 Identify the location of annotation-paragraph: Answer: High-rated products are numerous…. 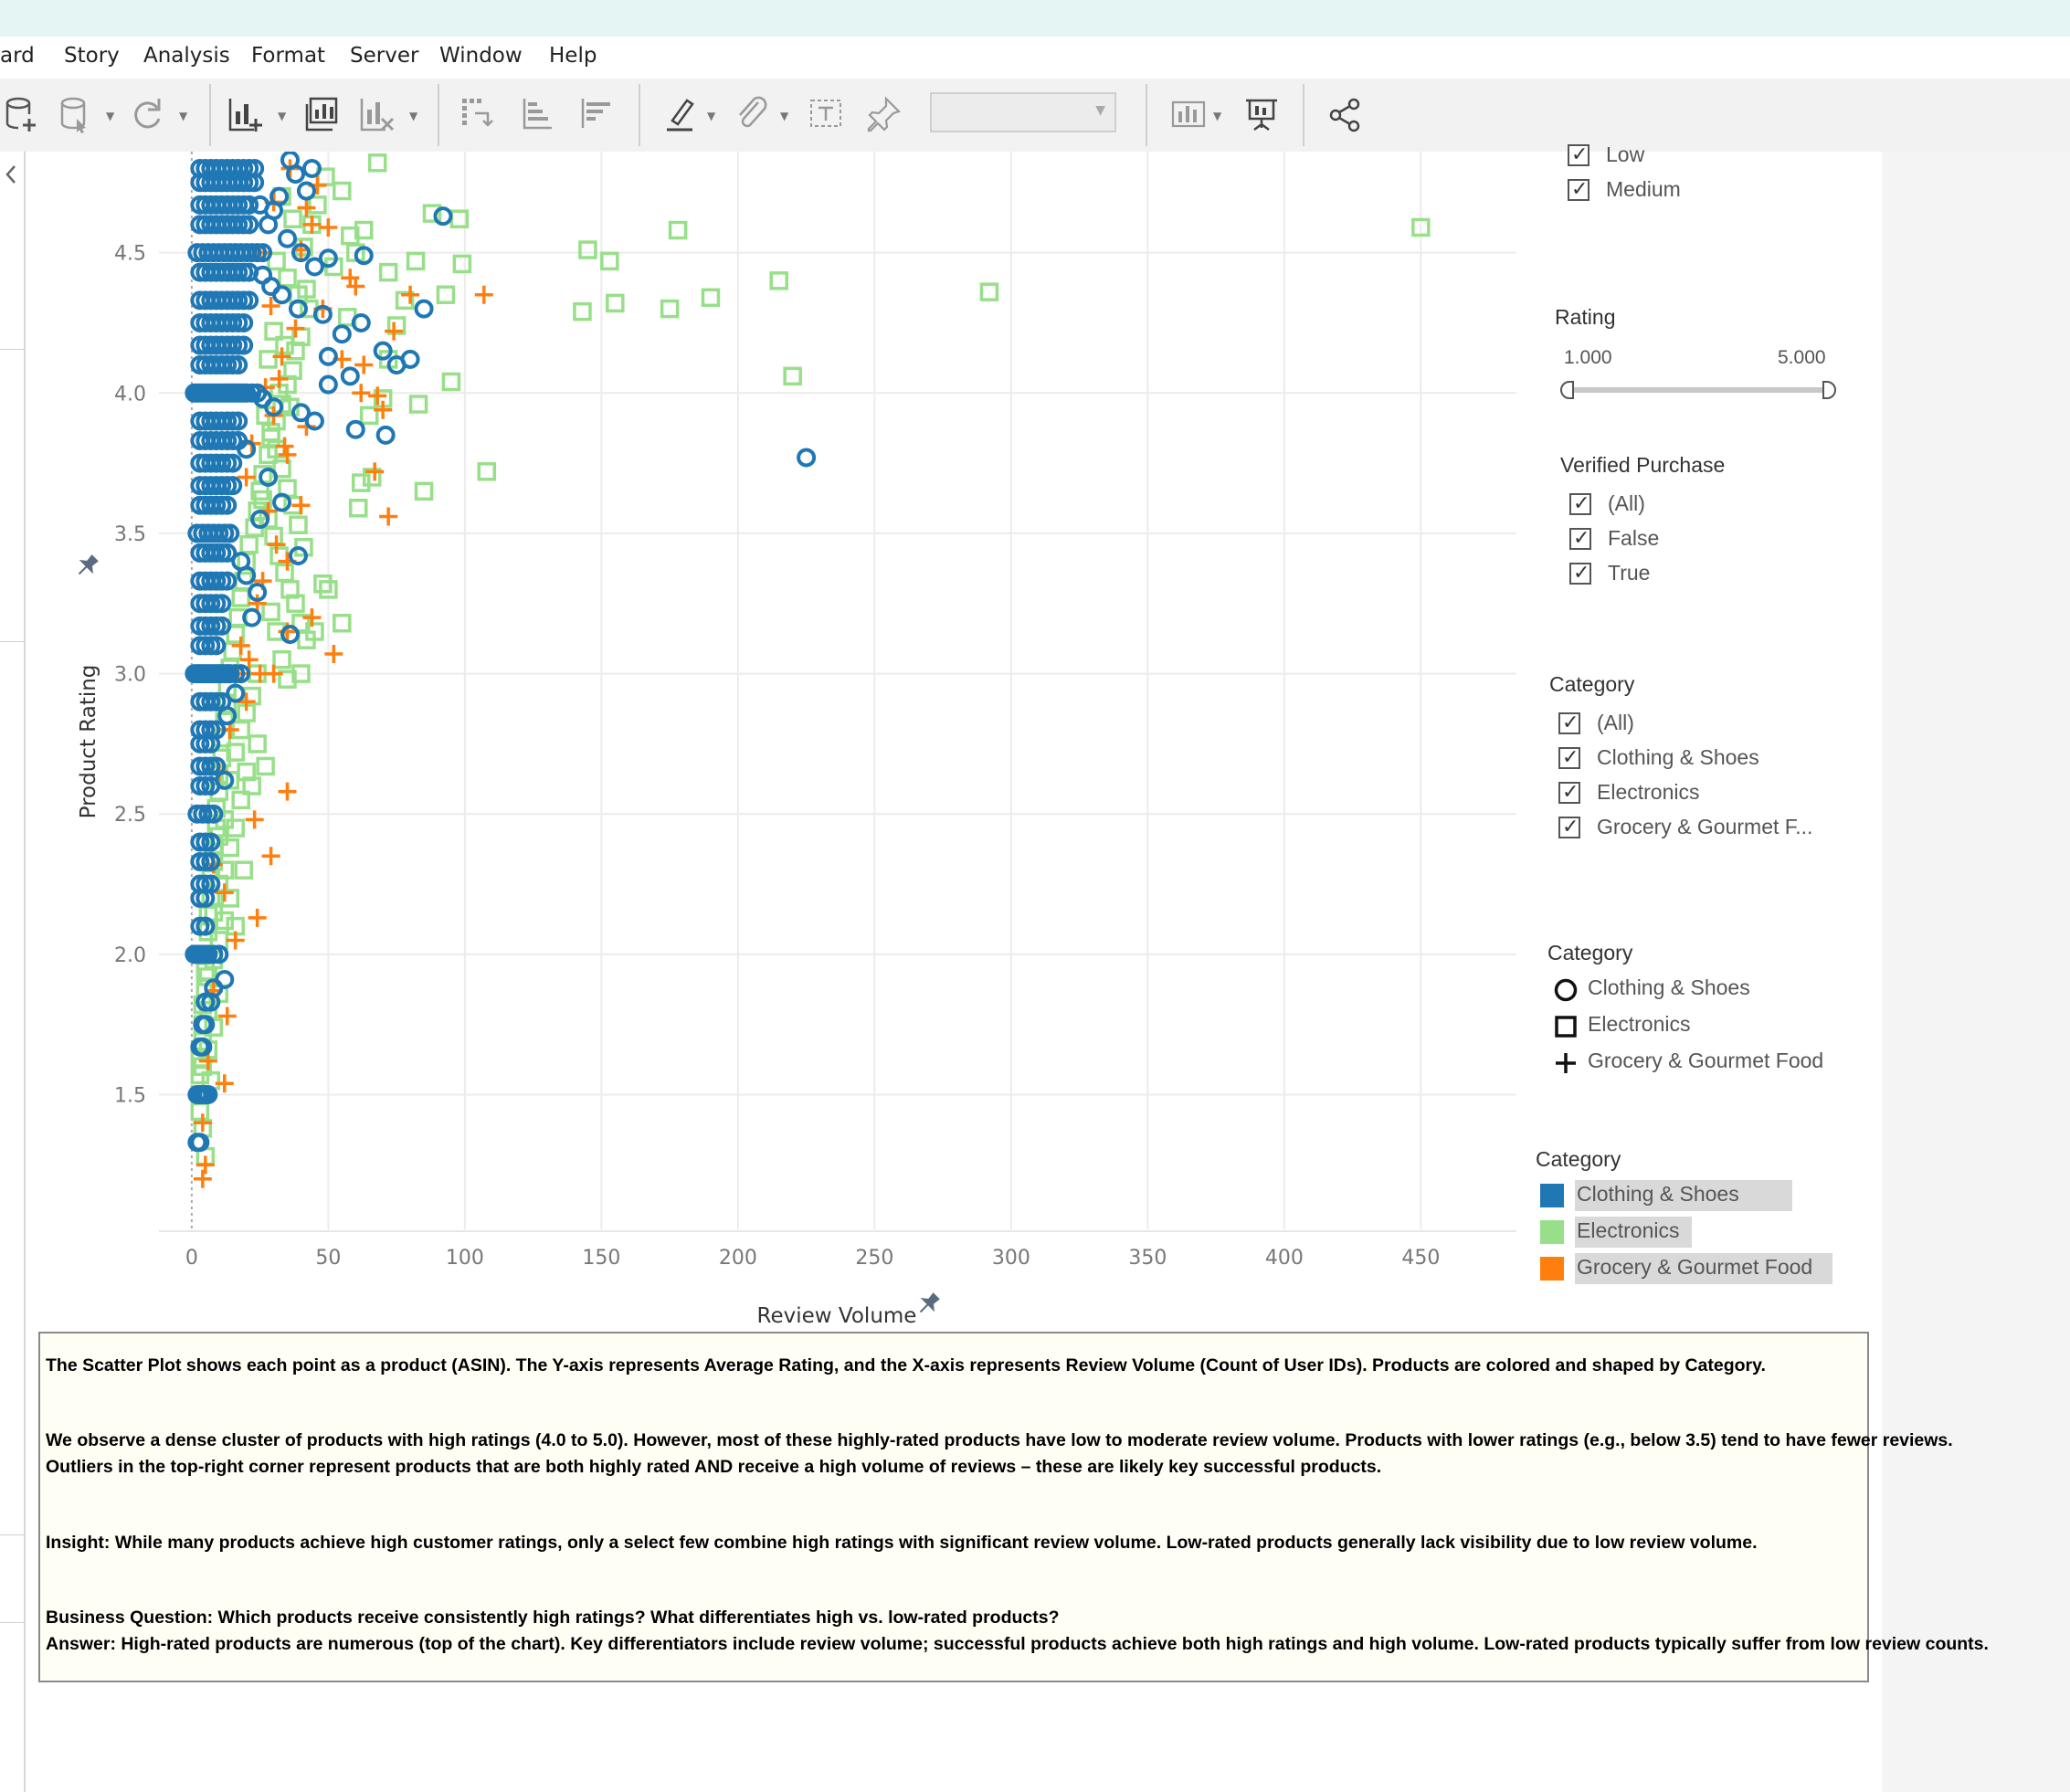
(1017, 1644).